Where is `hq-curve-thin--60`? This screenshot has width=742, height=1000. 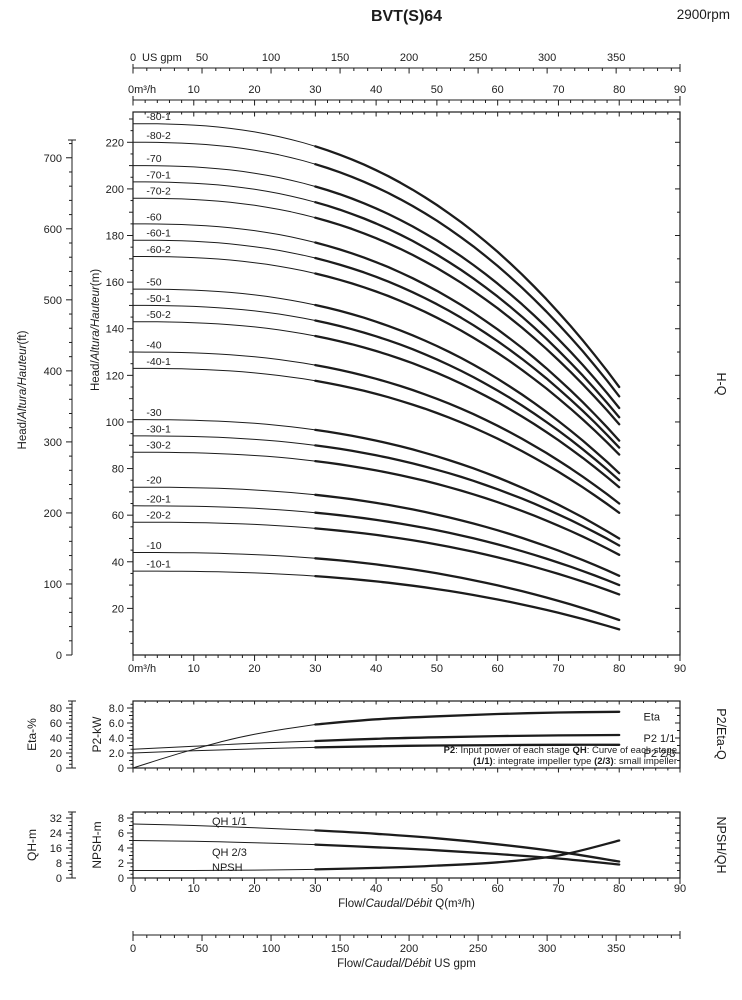
hq-curve-thin--60 is located at coordinates (224, 233).